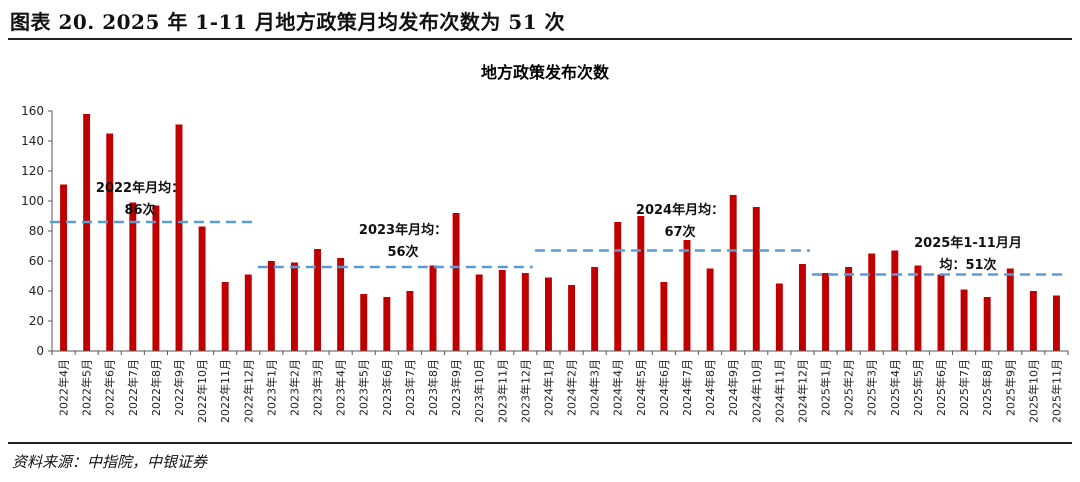 This screenshot has width=1080, height=482. Describe the element at coordinates (710, 387) in the screenshot. I see `x-tick-label: 2024年8月` at that location.